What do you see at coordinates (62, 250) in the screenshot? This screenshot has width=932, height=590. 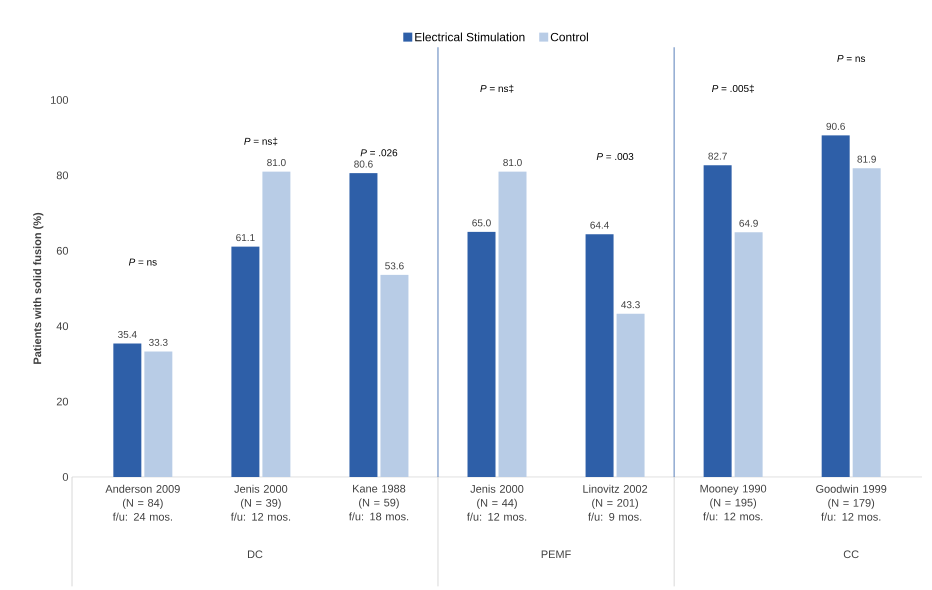 I see `y-tick-label: 60` at bounding box center [62, 250].